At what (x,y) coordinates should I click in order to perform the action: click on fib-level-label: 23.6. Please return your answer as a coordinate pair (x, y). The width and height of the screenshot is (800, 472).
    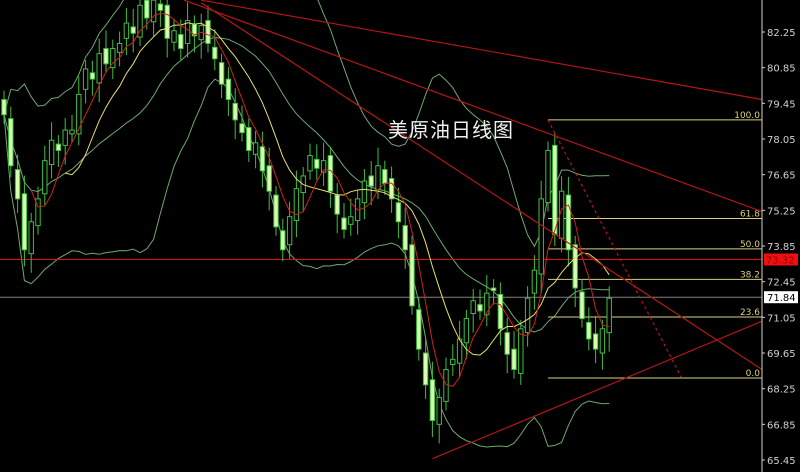
    Looking at the image, I should click on (750, 313).